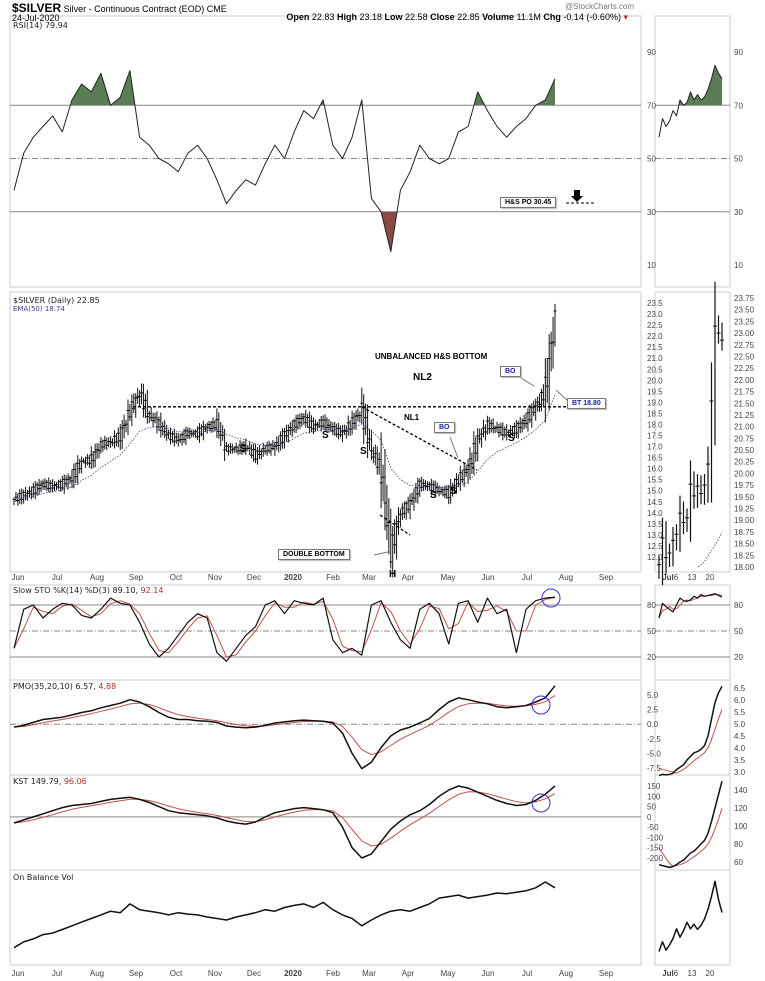 This screenshot has height=981, width=765. What do you see at coordinates (744, 415) in the screenshot?
I see `mini-price-axis-label: 21.25` at bounding box center [744, 415].